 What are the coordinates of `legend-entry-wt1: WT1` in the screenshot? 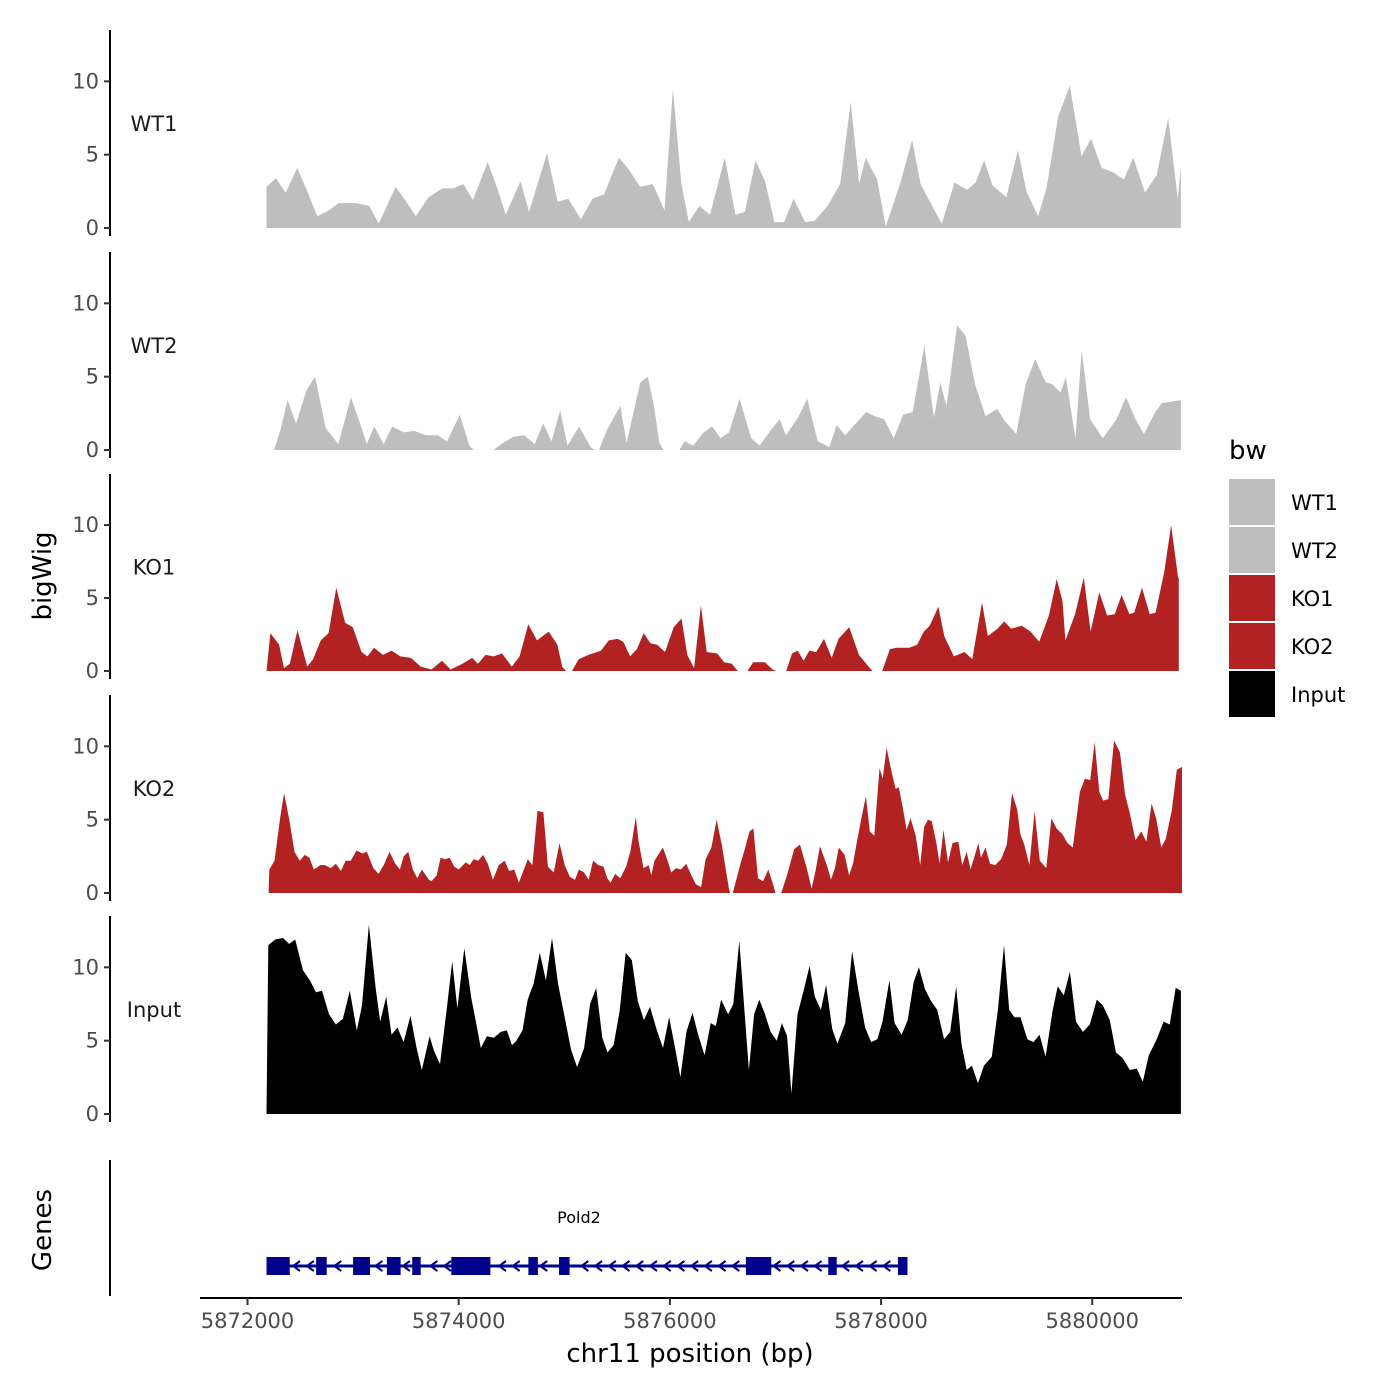 It's located at (1283, 502).